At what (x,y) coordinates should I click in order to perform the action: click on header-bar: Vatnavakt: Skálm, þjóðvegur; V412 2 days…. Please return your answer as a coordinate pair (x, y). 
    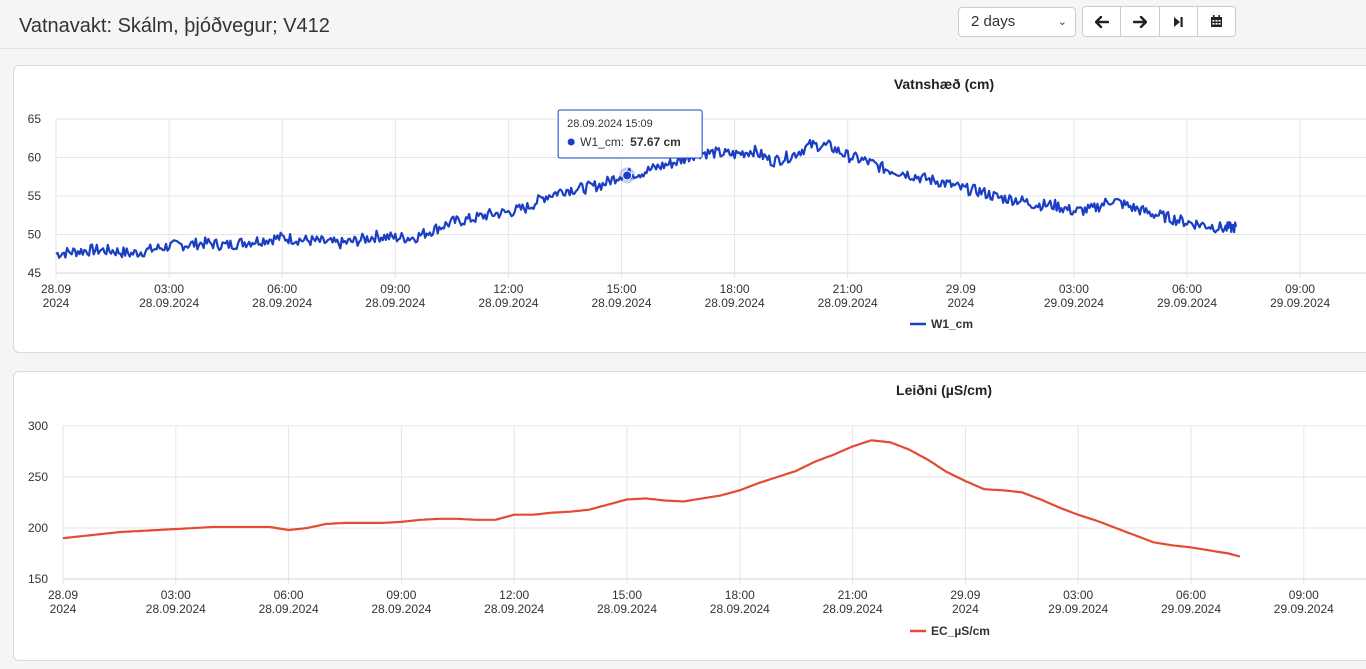
    Looking at the image, I should click on (683, 24).